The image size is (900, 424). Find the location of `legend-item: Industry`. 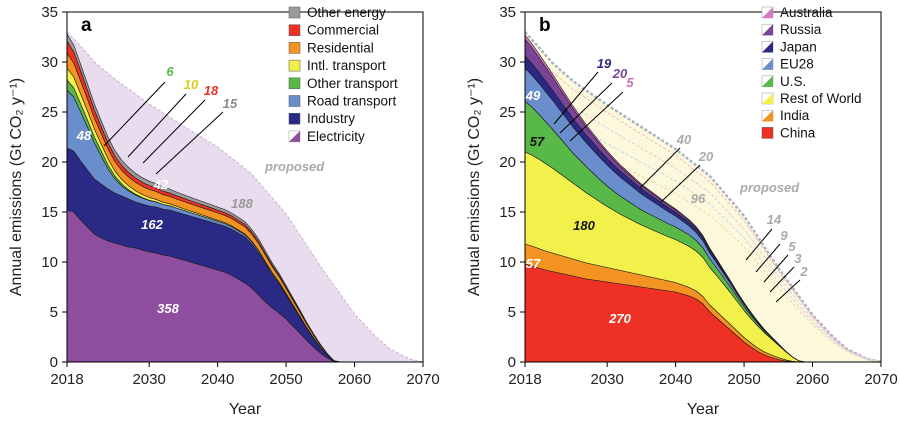

legend-item: Industry is located at coordinates (321, 118).